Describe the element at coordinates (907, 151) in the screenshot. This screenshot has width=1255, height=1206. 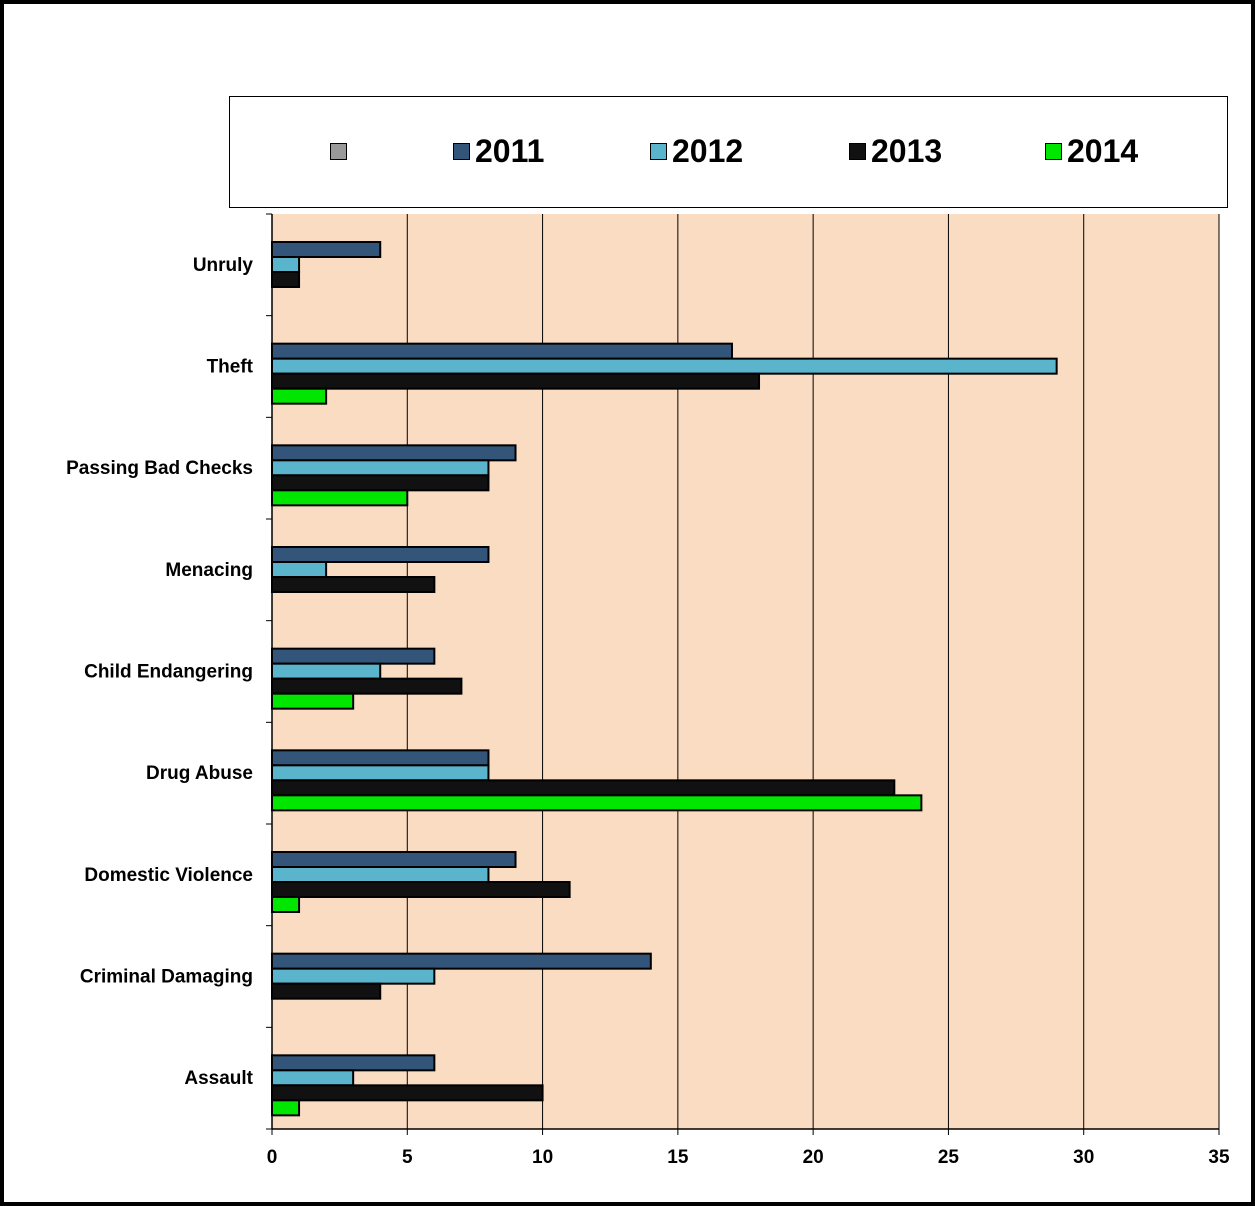
I see `legend-label: 2013` at that location.